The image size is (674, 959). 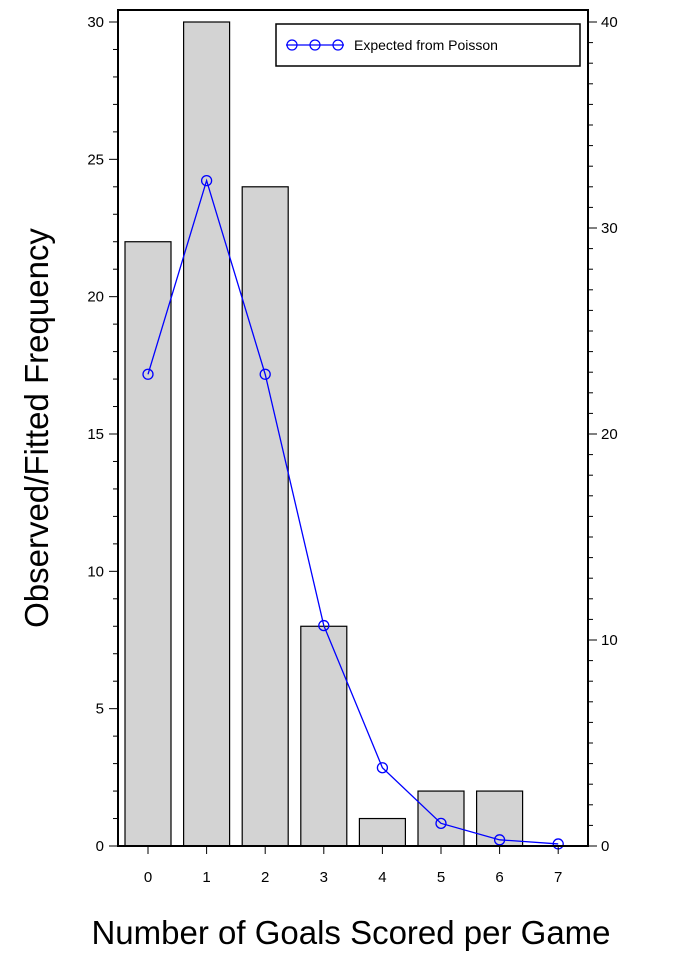 I want to click on x-tick-label: 6, so click(x=499, y=877).